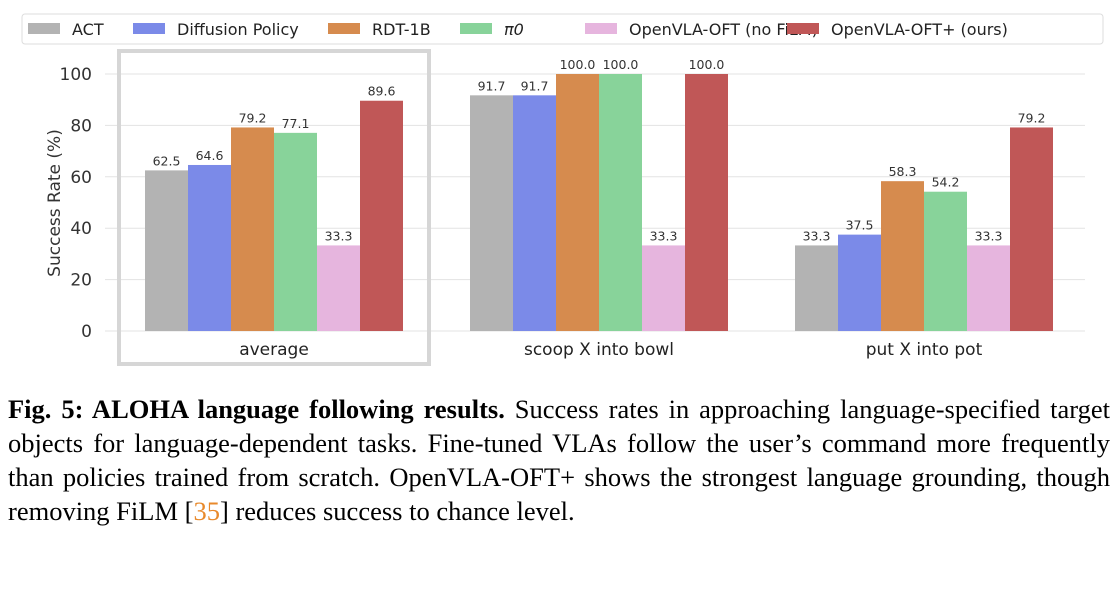 The height and width of the screenshot is (594, 1120). I want to click on y-tick-label: 60, so click(81, 178).